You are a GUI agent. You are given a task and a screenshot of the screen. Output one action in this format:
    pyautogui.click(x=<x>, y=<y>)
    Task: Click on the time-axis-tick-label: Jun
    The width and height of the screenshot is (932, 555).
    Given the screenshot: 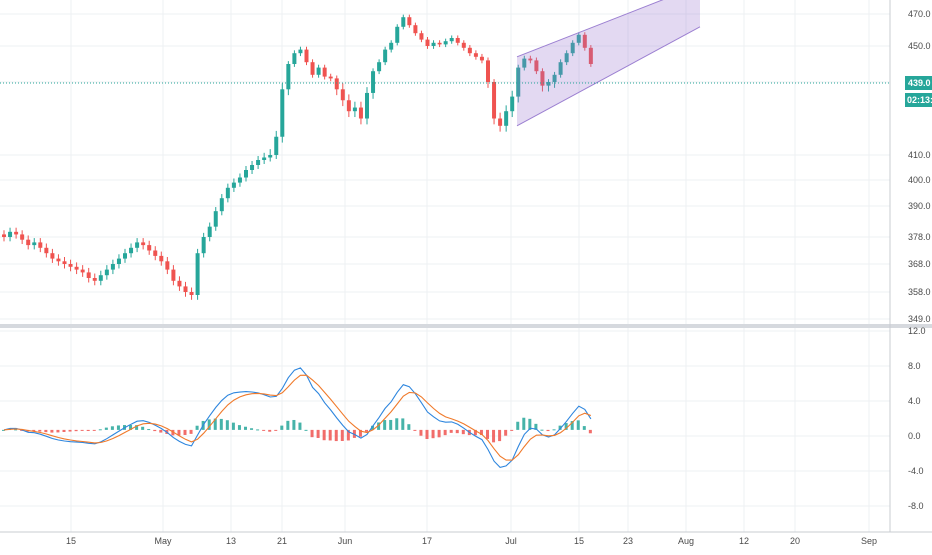 What is the action you would take?
    pyautogui.click(x=345, y=541)
    